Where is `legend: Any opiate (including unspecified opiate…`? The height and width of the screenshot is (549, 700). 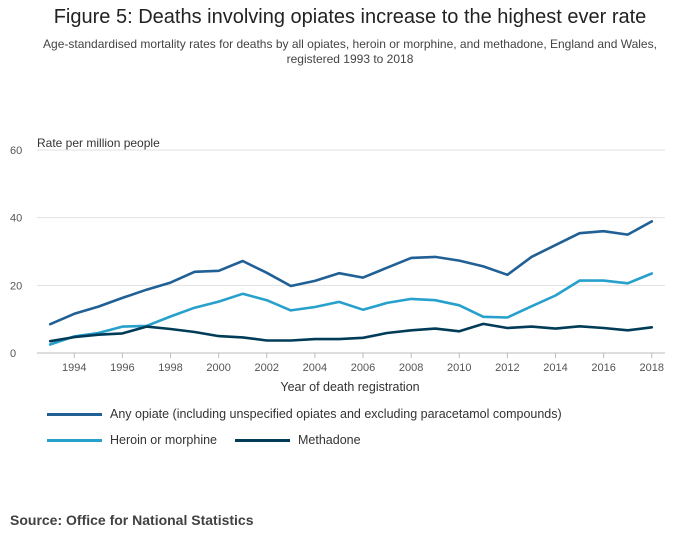 legend: Any opiate (including unspecified opiate… is located at coordinates (367, 428).